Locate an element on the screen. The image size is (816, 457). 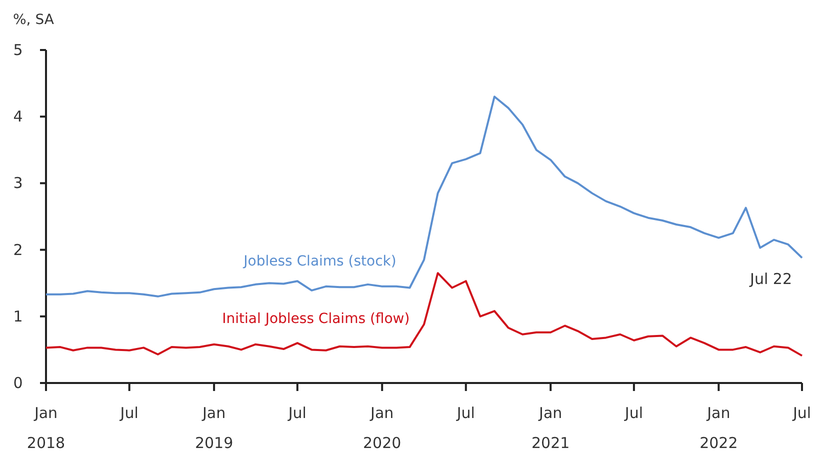
y-tick-label: 4 is located at coordinates (18, 117).